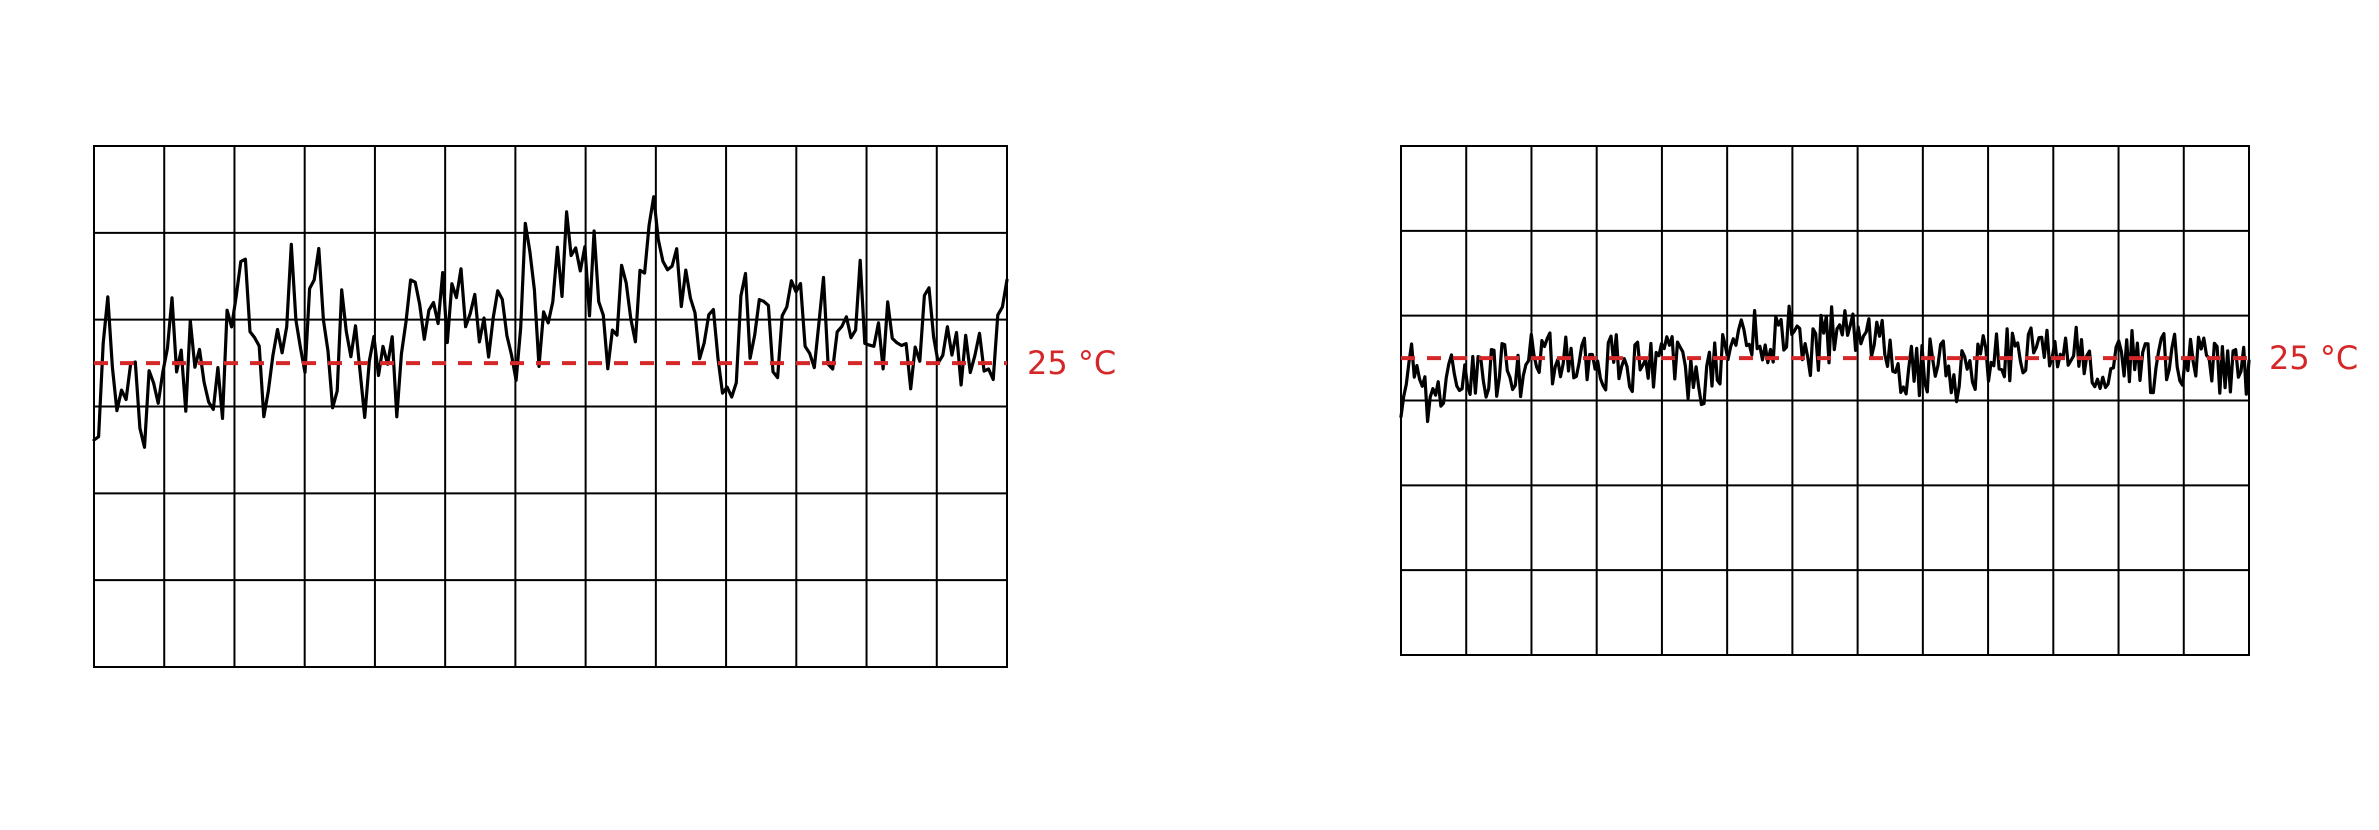 The width and height of the screenshot is (2379, 830). I want to click on left-threshold-label: 25 °C, so click(1071, 363).